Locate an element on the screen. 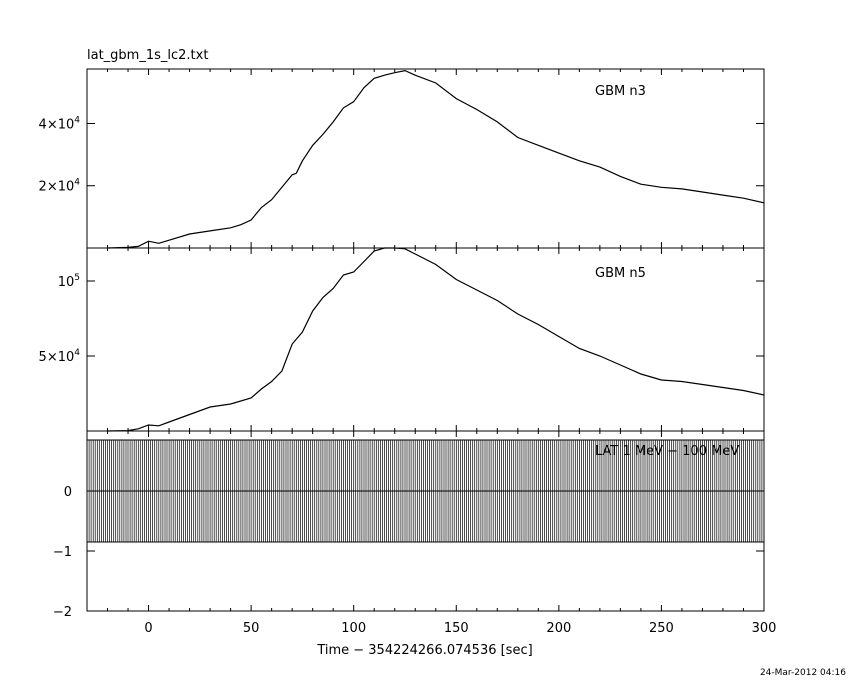 Image resolution: width=850 pixels, height=680 pixels. x-tick-label: 50 is located at coordinates (251, 628).